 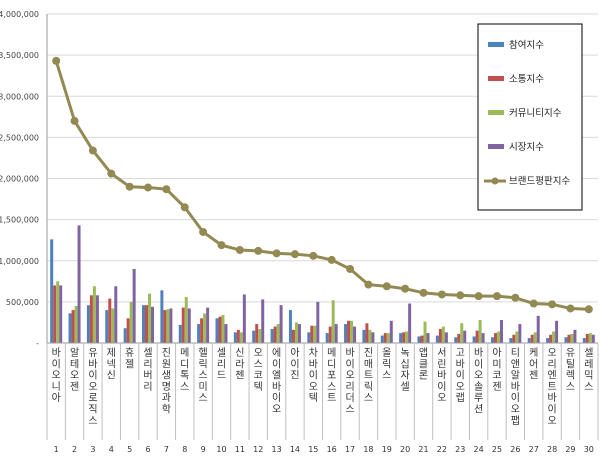 I want to click on y-tick-label: 4,000,000, so click(x=19, y=14).